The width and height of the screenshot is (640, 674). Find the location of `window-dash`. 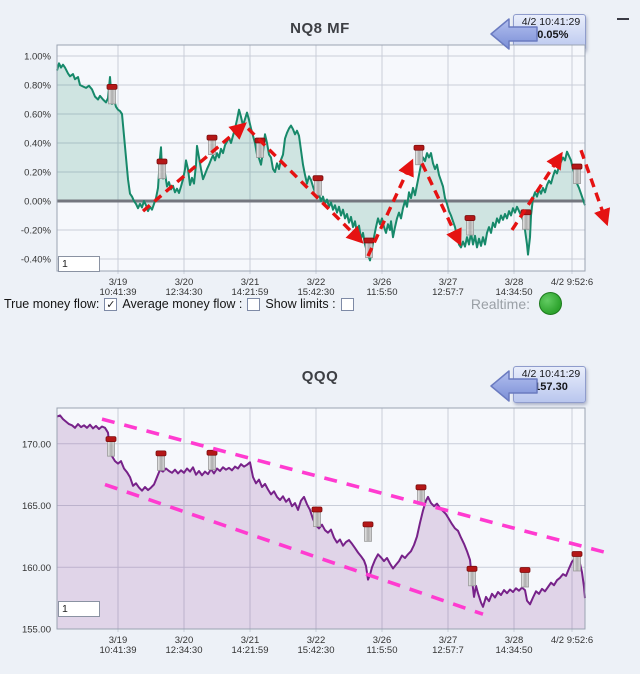

window-dash is located at coordinates (623, 19).